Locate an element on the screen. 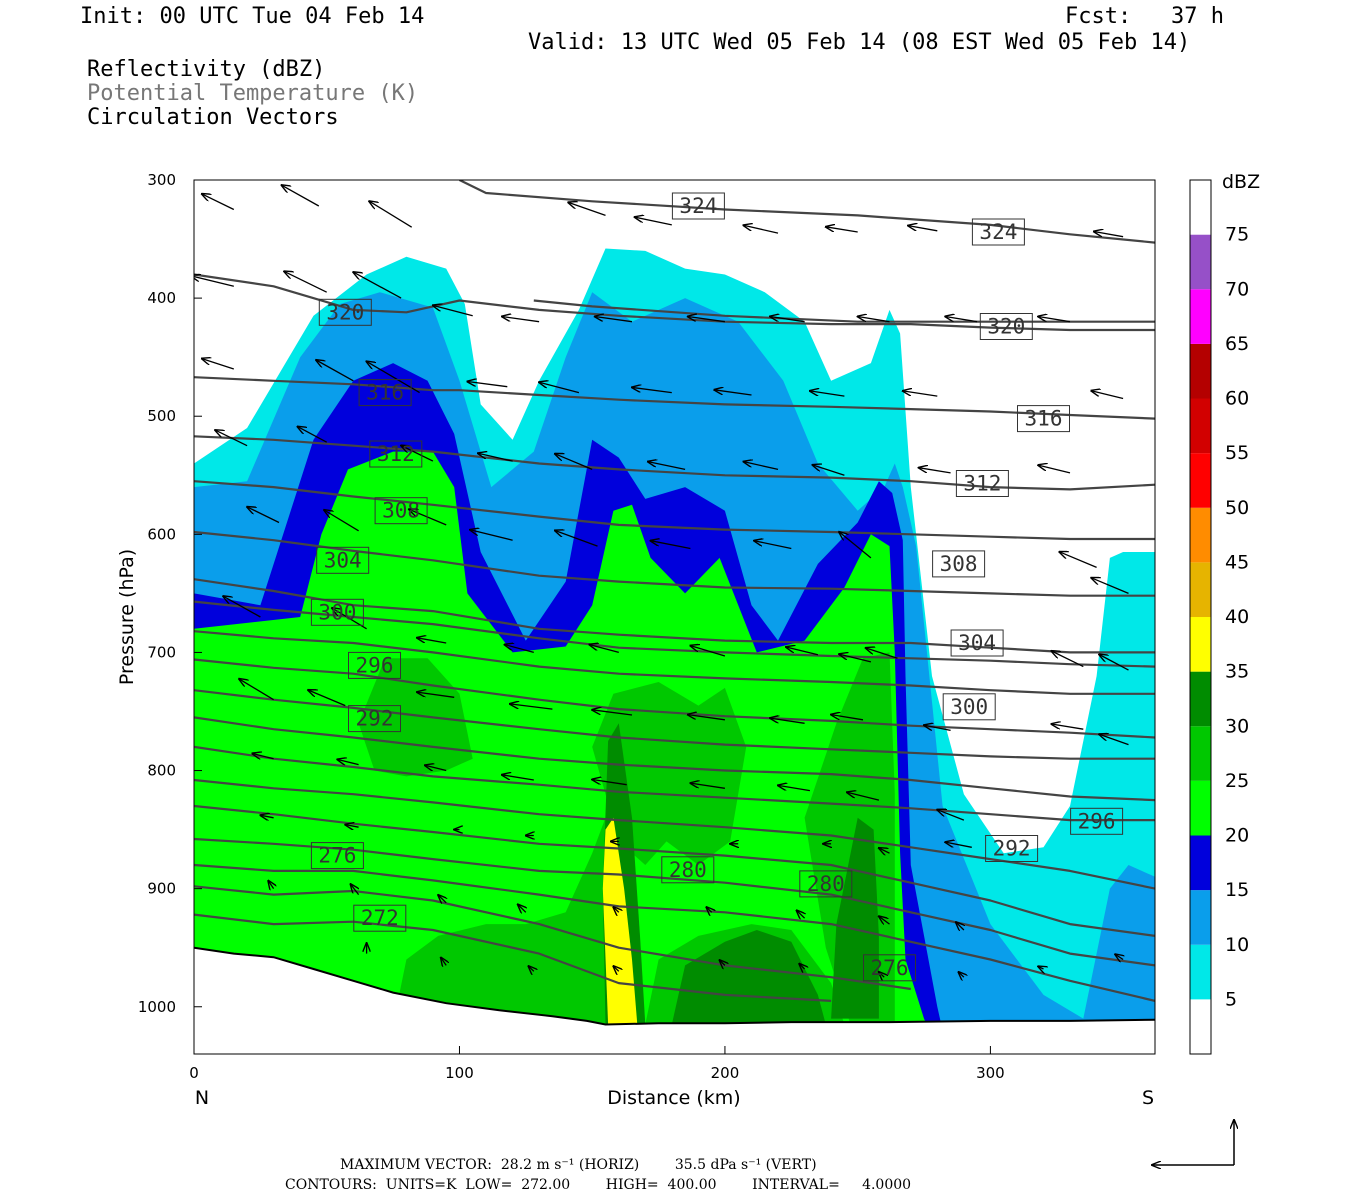  theta-contour-304k is located at coordinates (674, 724).